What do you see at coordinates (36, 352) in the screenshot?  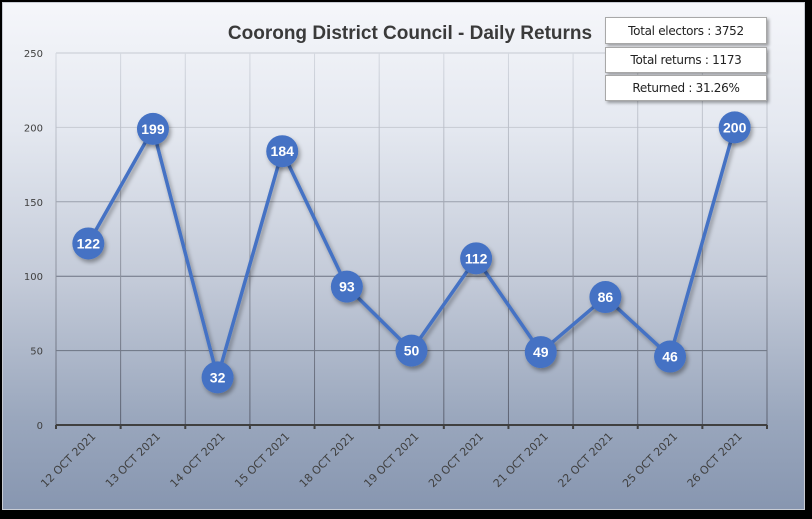 I see `y-tick-label: 50` at bounding box center [36, 352].